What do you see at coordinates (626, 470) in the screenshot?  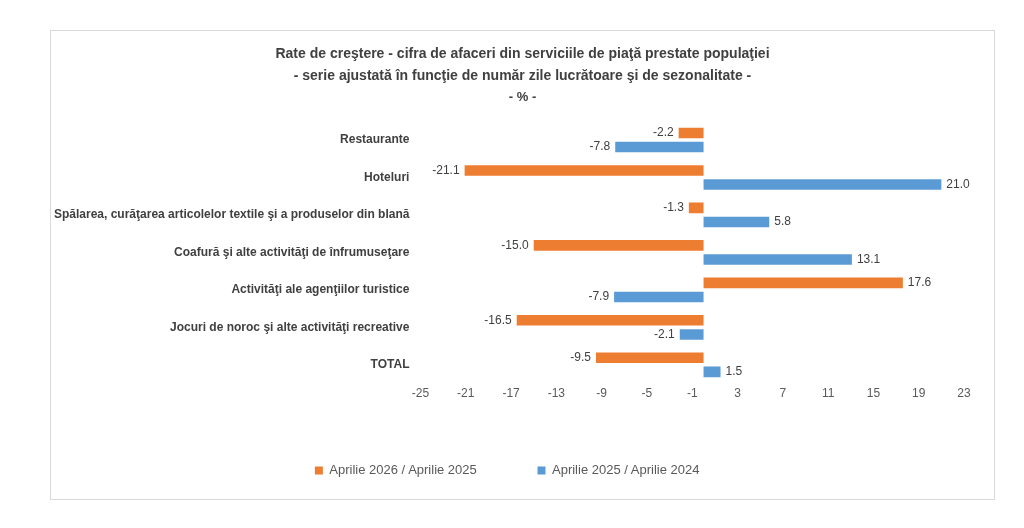 I see `legend-label: Aprilie 2025 / Aprilie 2024` at bounding box center [626, 470].